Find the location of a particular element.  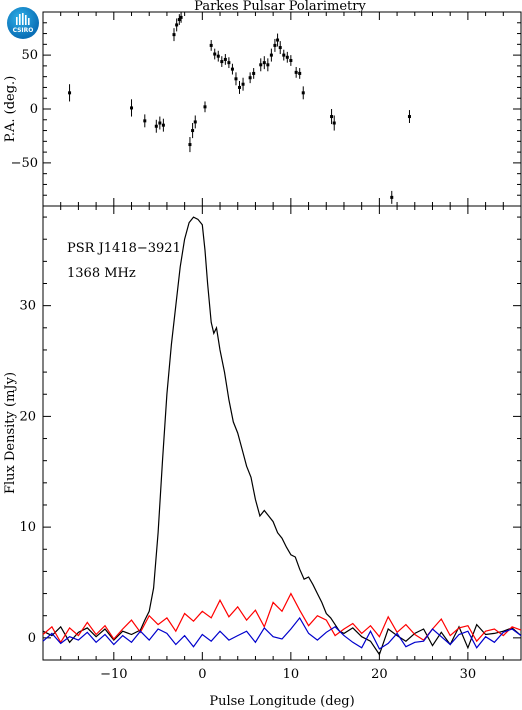

csiro-logo-text: CSIRO is located at coordinates (23, 30).